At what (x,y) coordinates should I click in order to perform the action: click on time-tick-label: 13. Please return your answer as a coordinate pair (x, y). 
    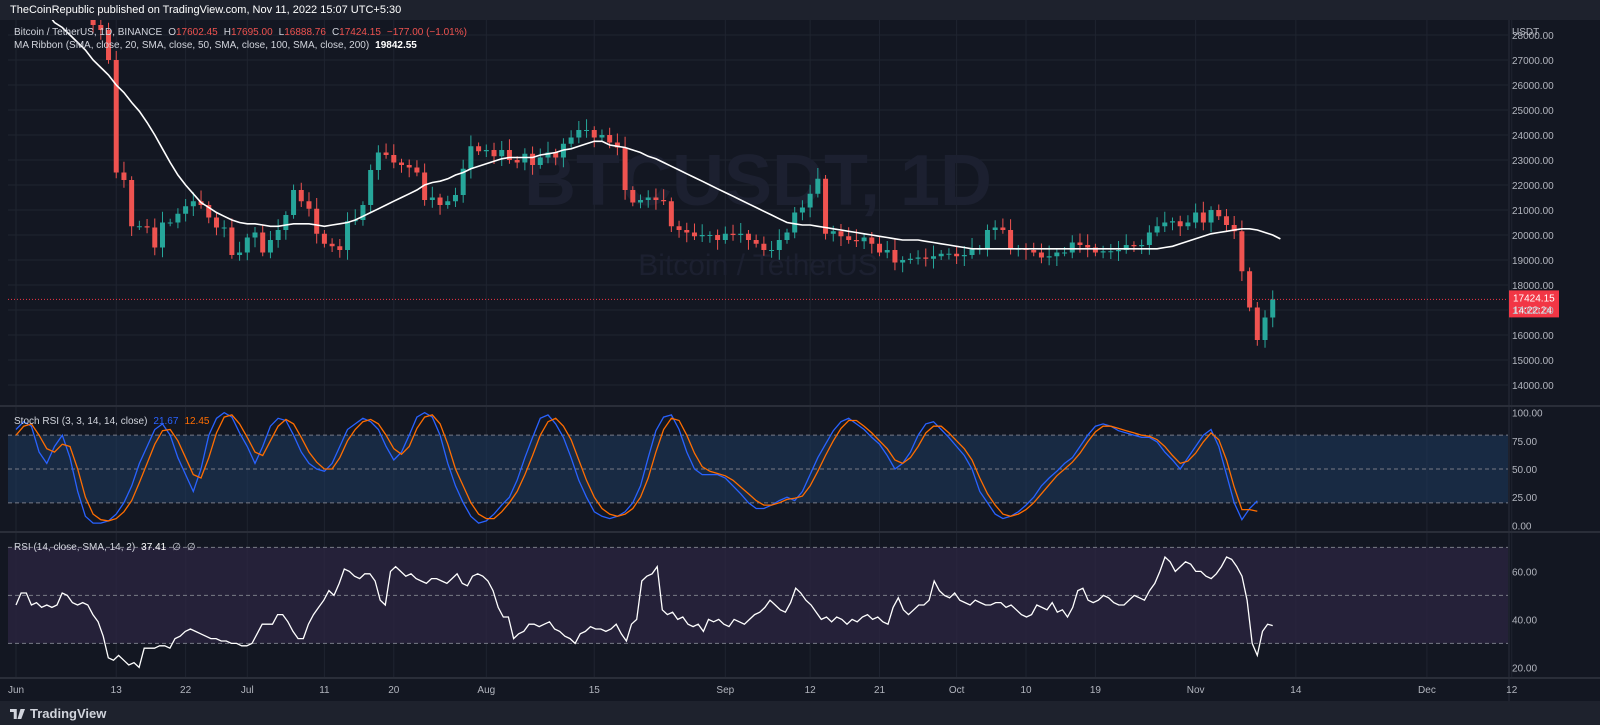
    Looking at the image, I should click on (117, 690).